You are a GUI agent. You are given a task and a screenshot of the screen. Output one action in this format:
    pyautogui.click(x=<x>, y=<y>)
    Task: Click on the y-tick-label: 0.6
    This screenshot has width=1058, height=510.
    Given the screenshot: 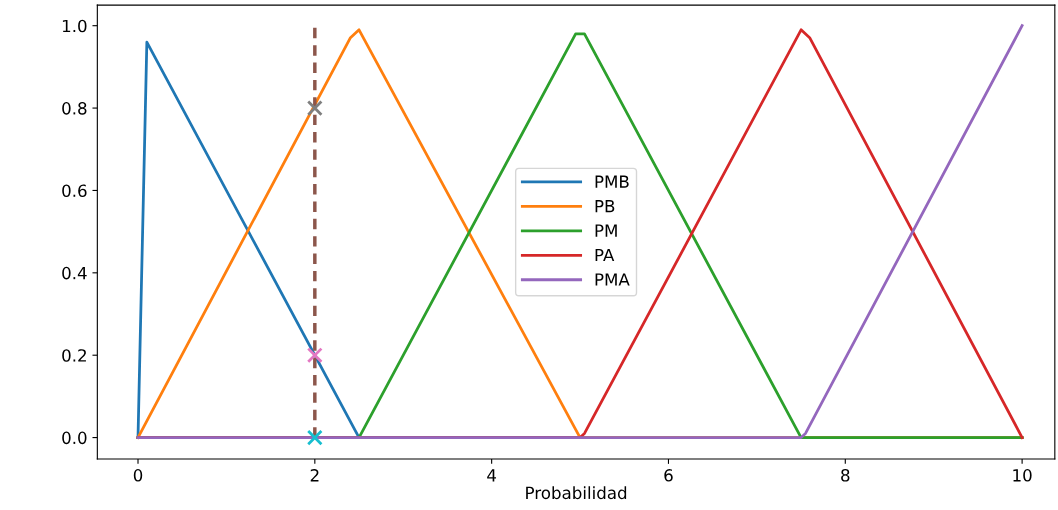 What is the action you would take?
    pyautogui.click(x=74, y=191)
    